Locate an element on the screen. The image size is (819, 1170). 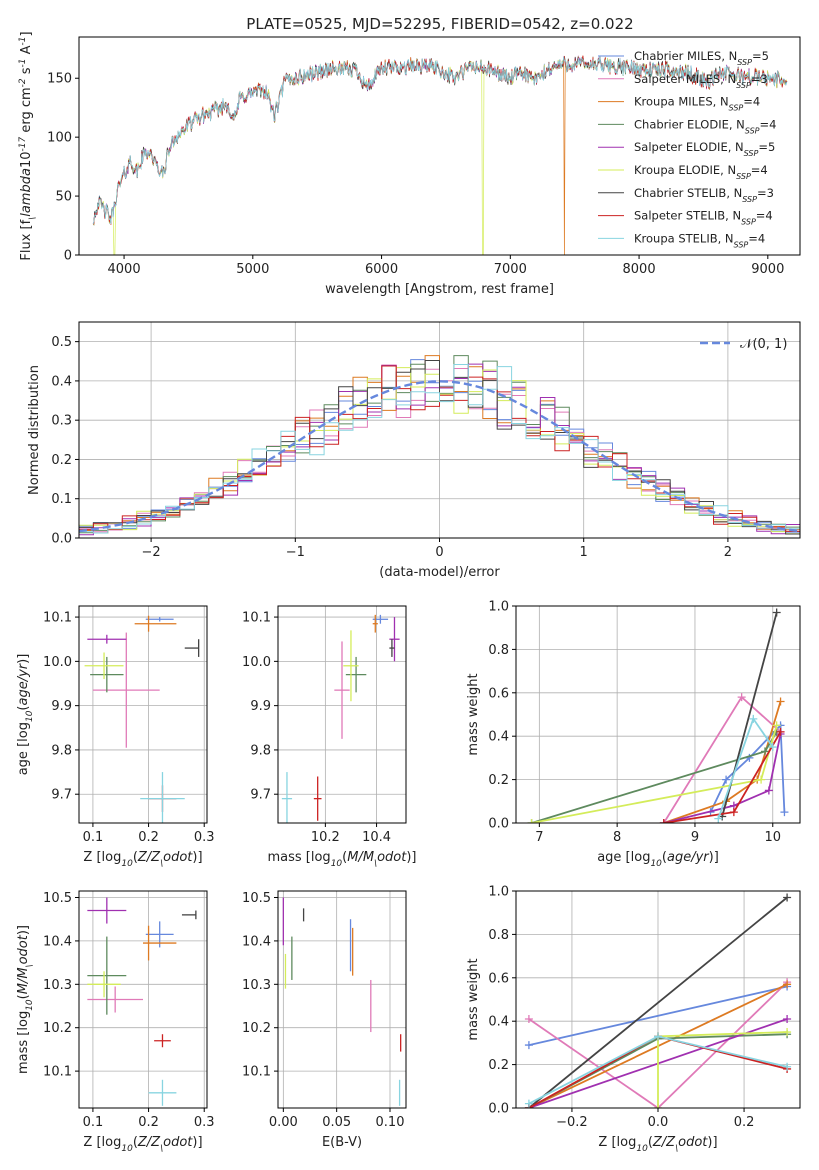
y-tick-label: 0.0 is located at coordinates (498, 824).